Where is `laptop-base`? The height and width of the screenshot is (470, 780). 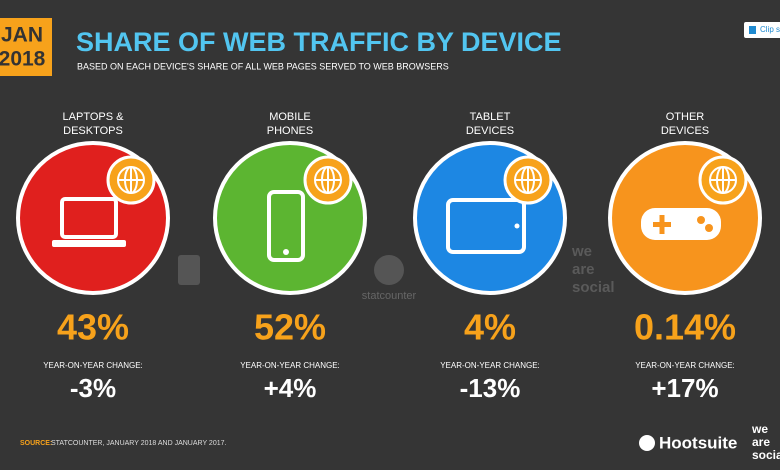
laptop-base is located at coordinates (89, 243).